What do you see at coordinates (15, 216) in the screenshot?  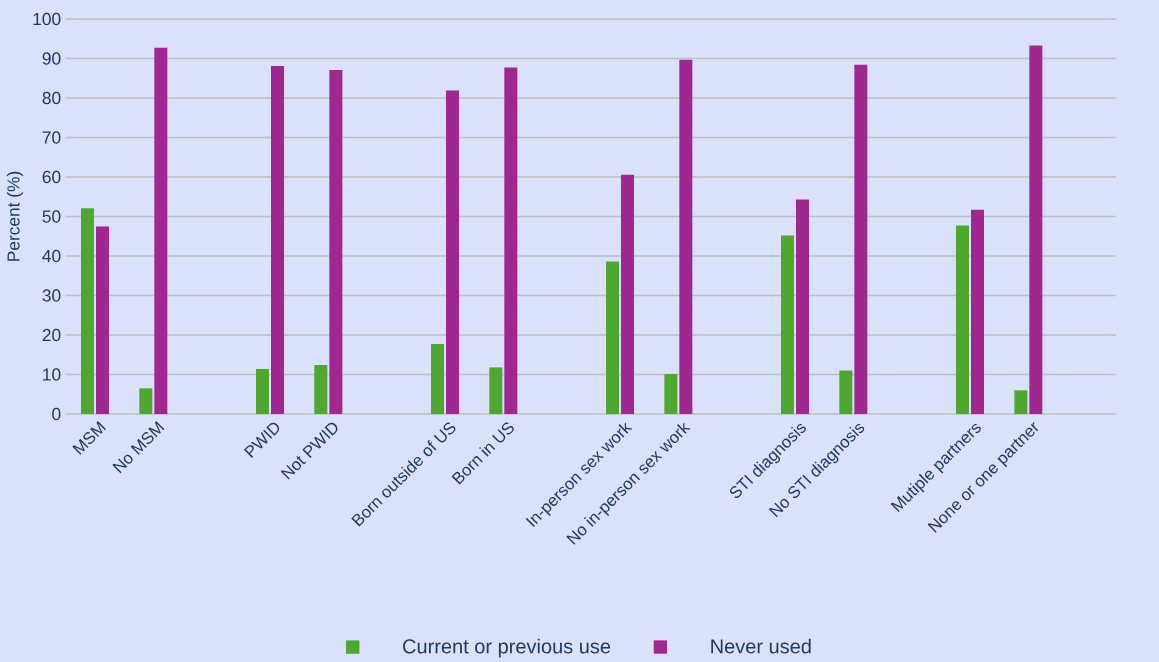 I see `y-axis-title: Percent (%)` at bounding box center [15, 216].